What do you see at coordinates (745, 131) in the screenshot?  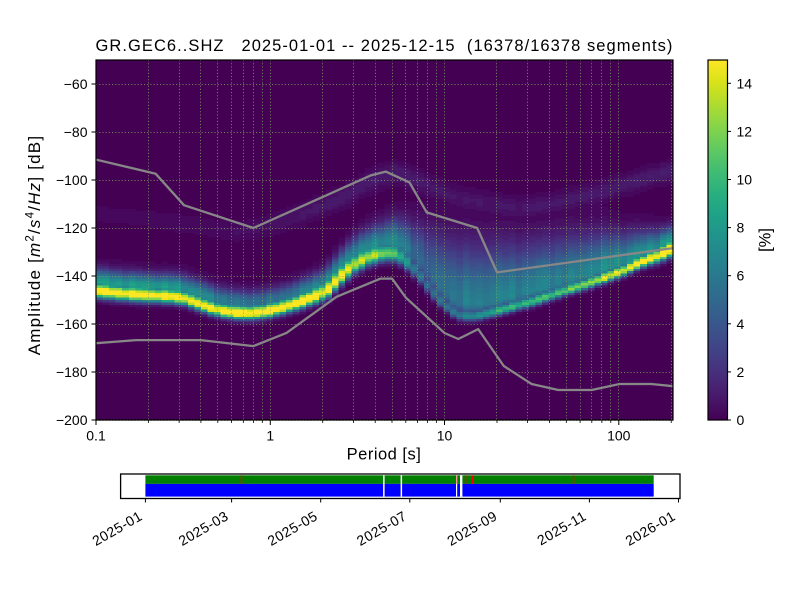 I see `svg-text: 12` at bounding box center [745, 131].